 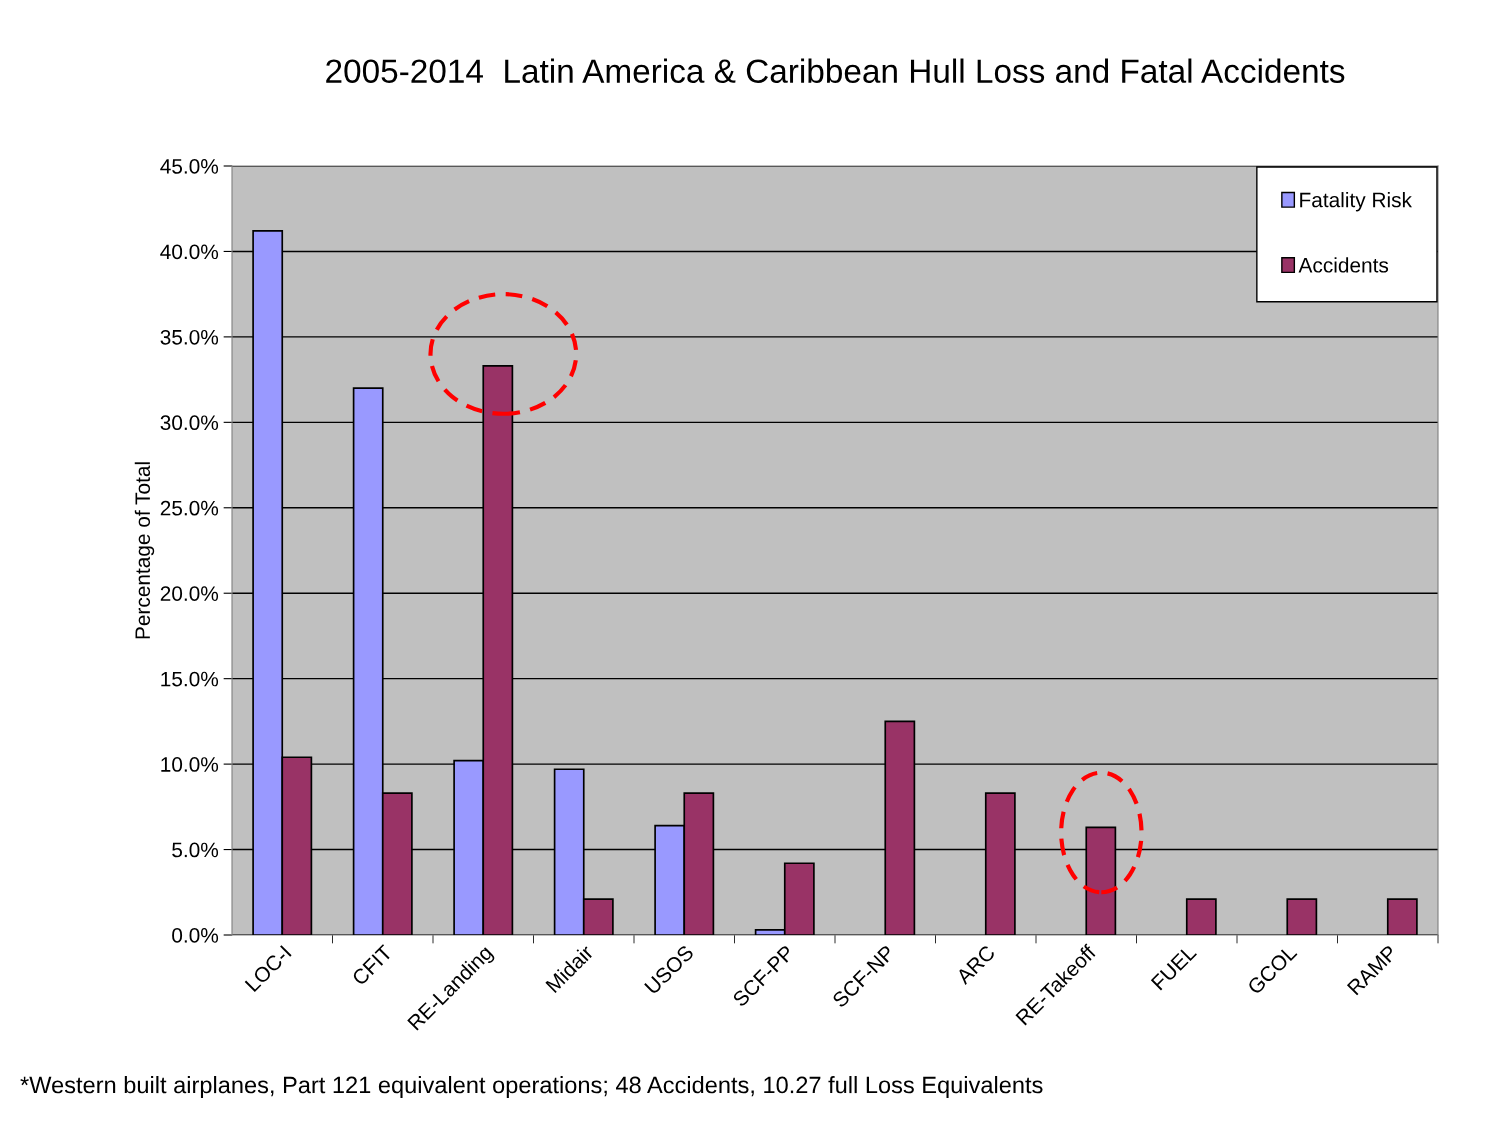 What do you see at coordinates (189, 252) in the screenshot?
I see `y-tick-label: 40.0%` at bounding box center [189, 252].